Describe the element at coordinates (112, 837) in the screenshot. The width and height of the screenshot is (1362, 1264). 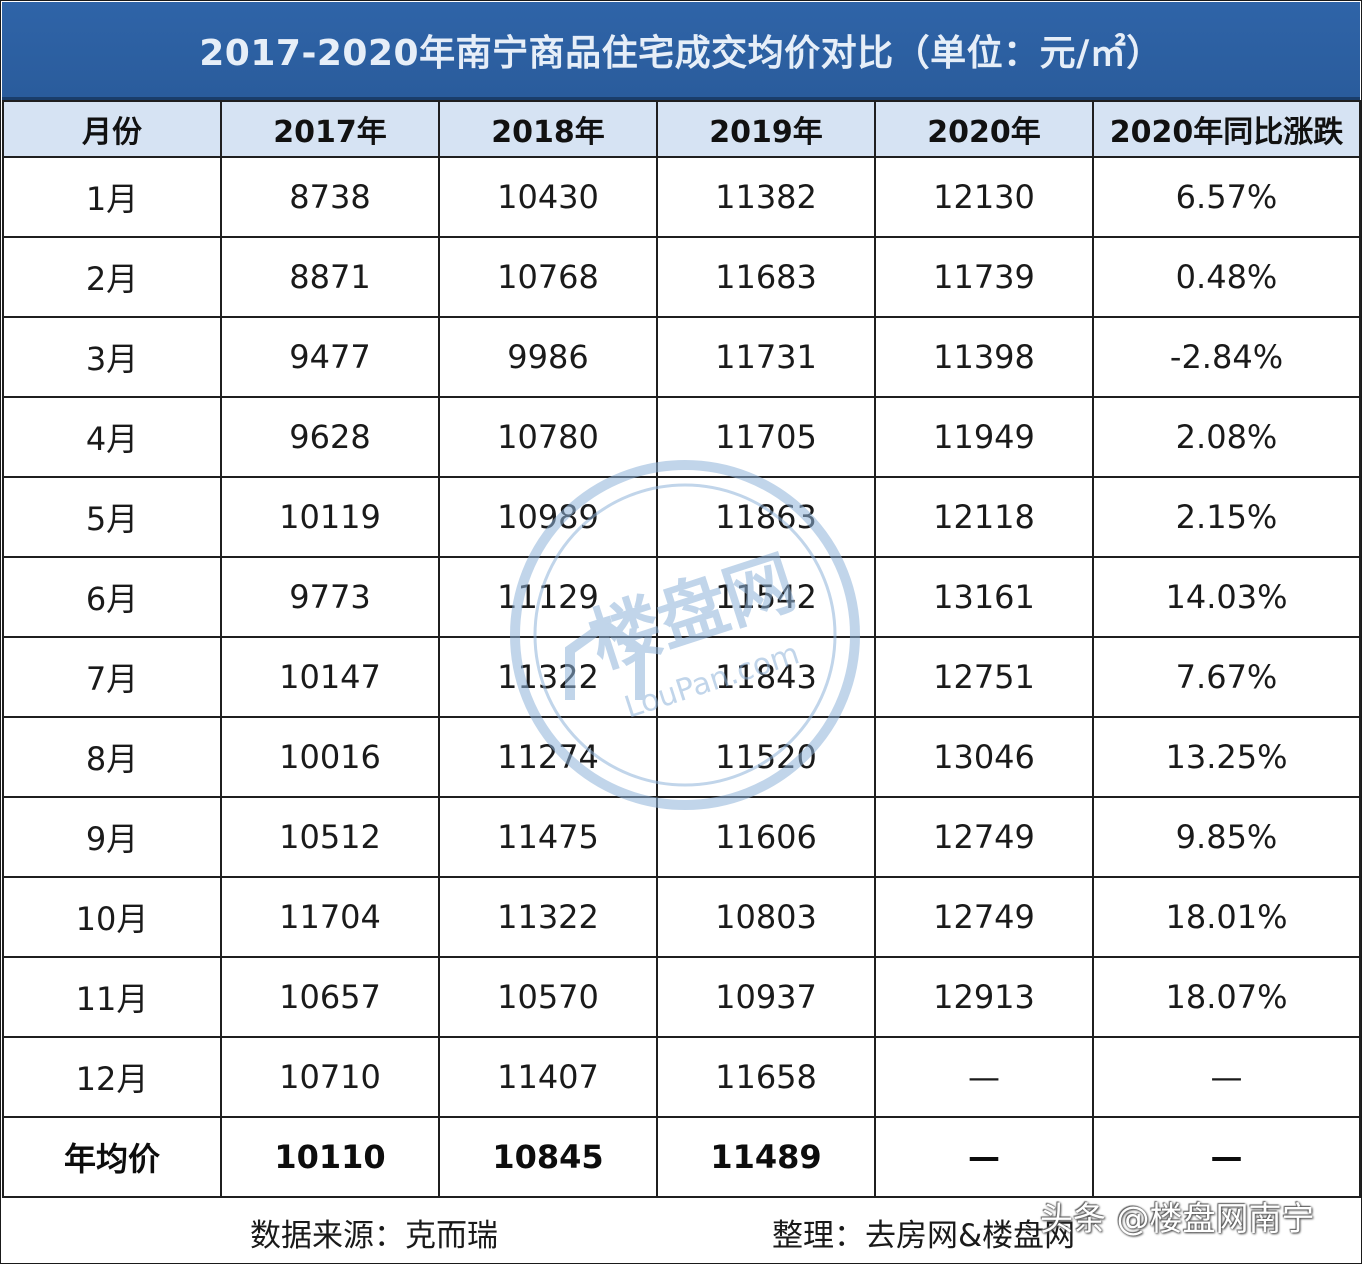
I see `month-cell: 9月` at that location.